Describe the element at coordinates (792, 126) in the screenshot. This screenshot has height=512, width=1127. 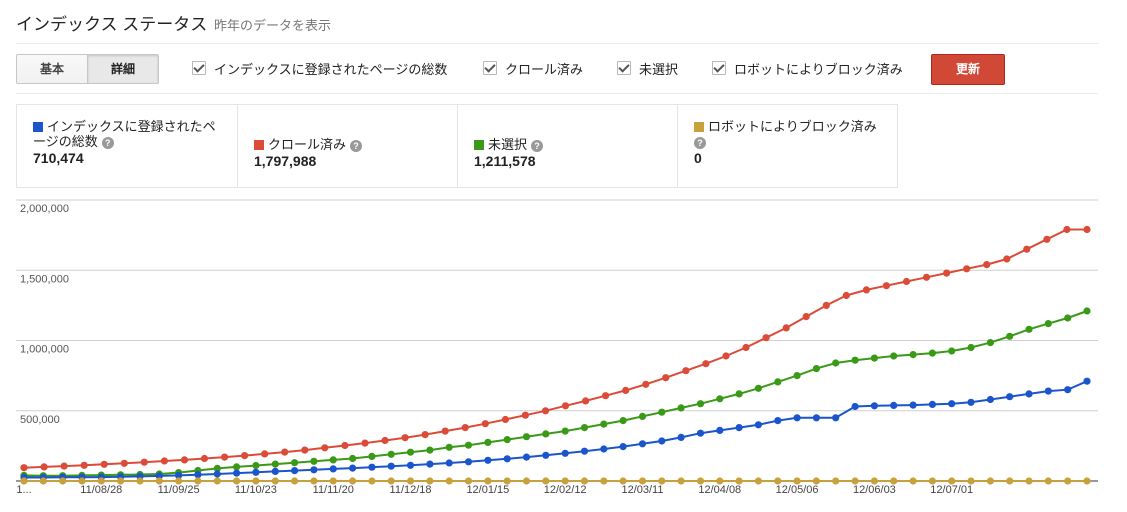
I see `summary-label: ロボットによりブロック済み` at that location.